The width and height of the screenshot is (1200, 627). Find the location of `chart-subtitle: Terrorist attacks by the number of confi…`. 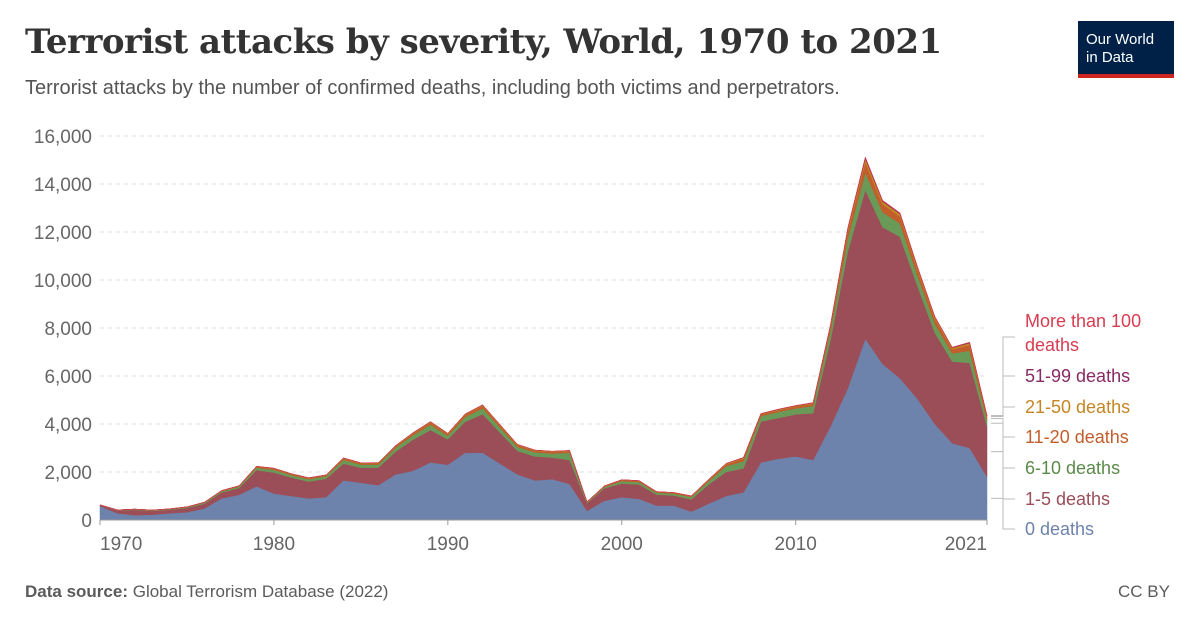

chart-subtitle: Terrorist attacks by the number of confi… is located at coordinates (432, 88).